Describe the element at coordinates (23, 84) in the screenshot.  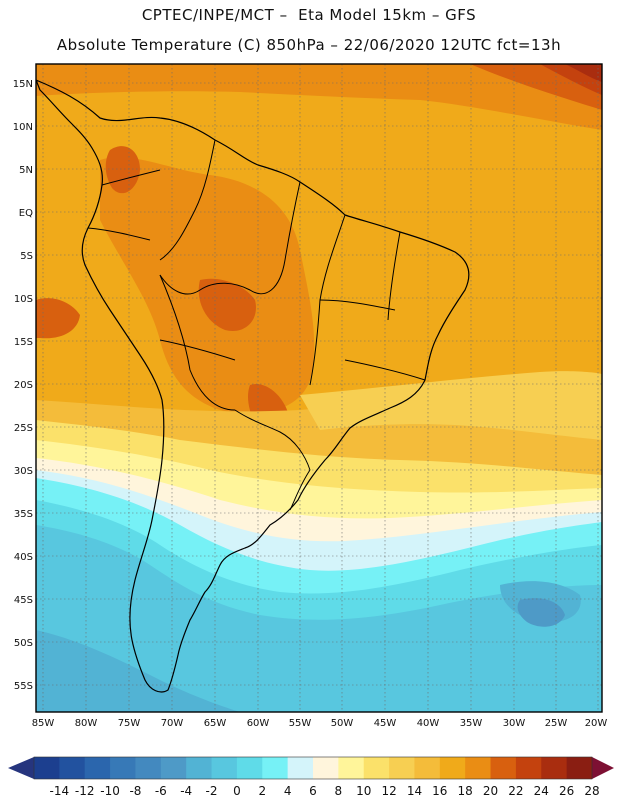
I see `lat-label: 15N` at that location.